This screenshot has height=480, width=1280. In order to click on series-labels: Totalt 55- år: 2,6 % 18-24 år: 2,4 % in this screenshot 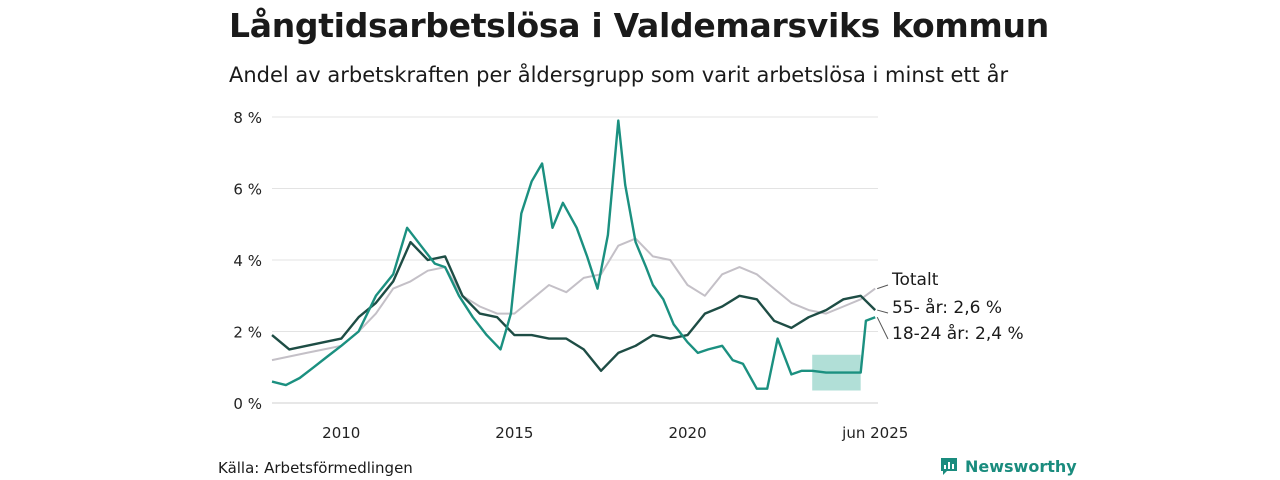, I will do `click(950, 307)`.